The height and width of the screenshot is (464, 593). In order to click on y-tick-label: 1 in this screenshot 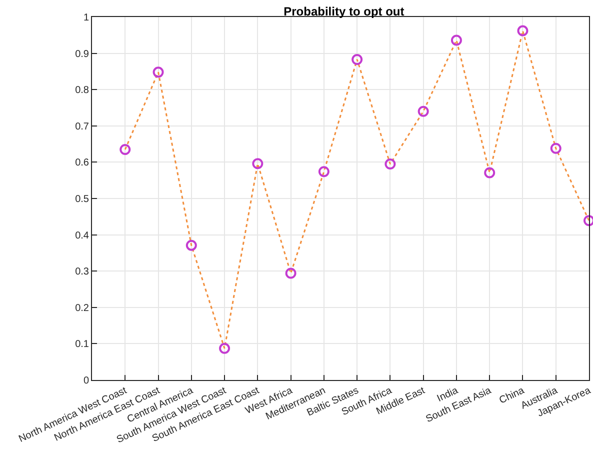, I will do `click(86, 18)`.